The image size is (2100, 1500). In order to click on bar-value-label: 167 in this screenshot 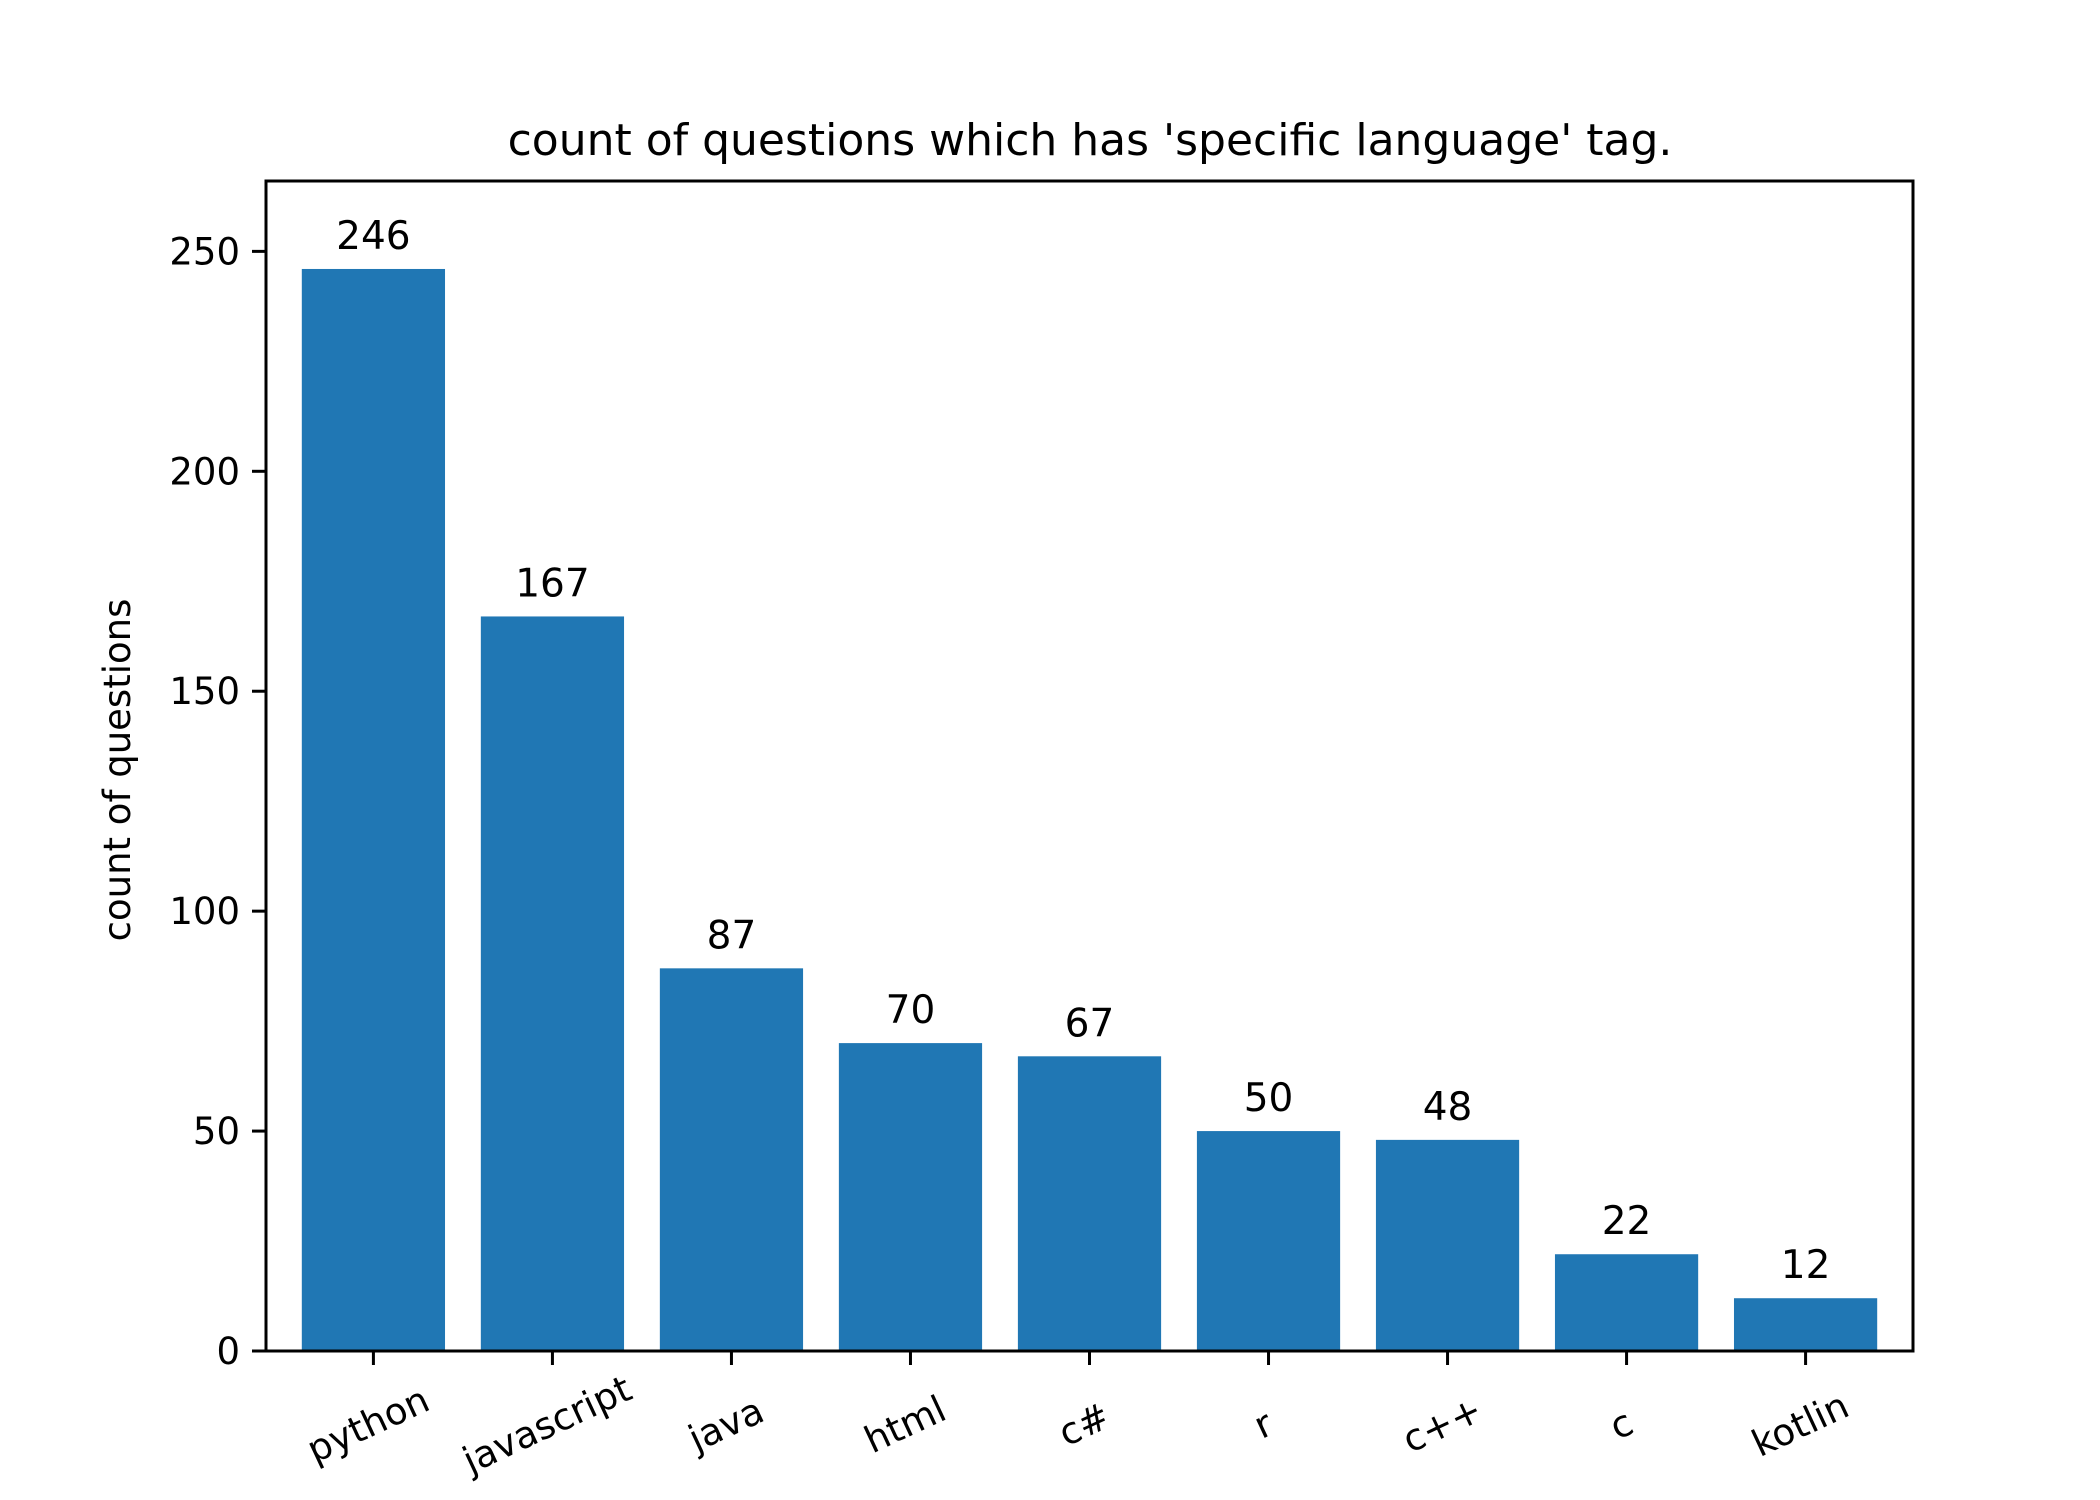, I will do `click(552, 583)`.